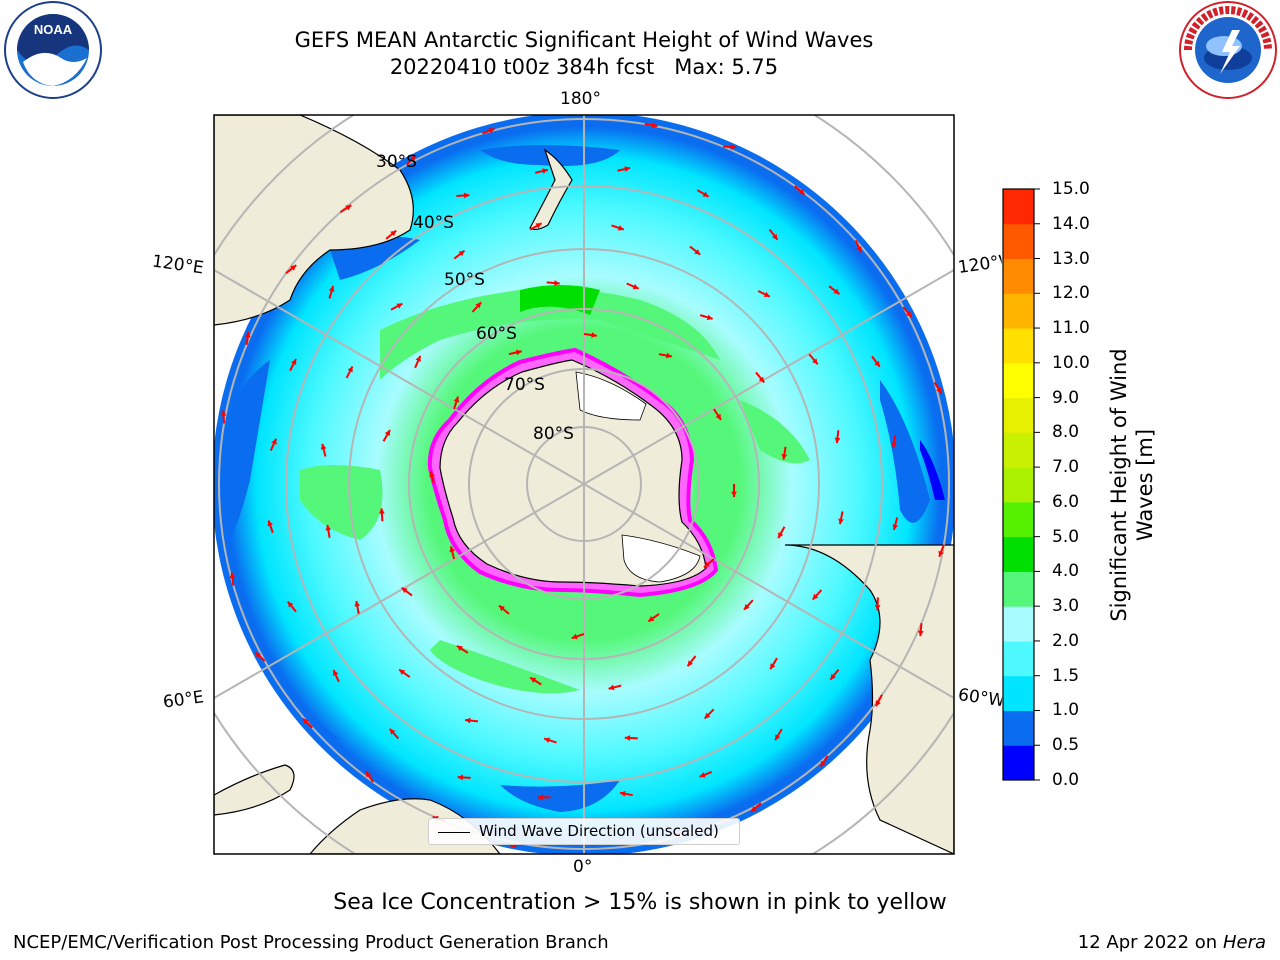 The image size is (1280, 960). Describe the element at coordinates (1066, 536) in the screenshot. I see `colorbar-tick-label: 5.0` at that location.